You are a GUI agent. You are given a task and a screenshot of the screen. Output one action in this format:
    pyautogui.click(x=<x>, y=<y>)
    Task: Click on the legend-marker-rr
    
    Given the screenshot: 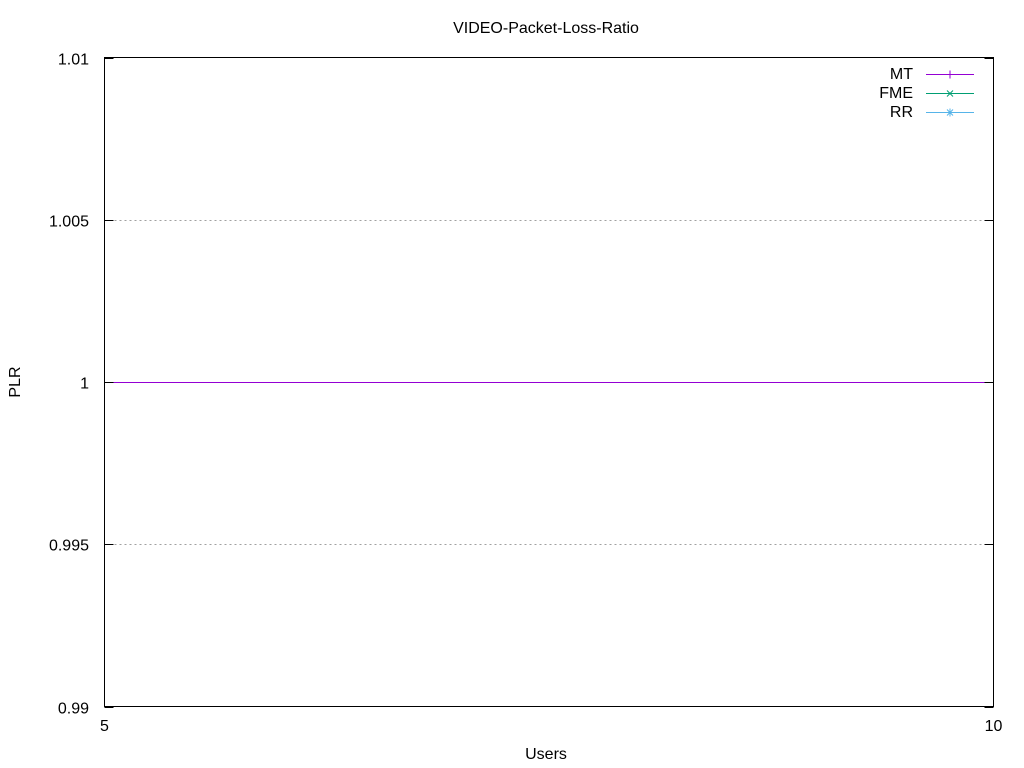 What is the action you would take?
    pyautogui.click(x=950, y=112)
    